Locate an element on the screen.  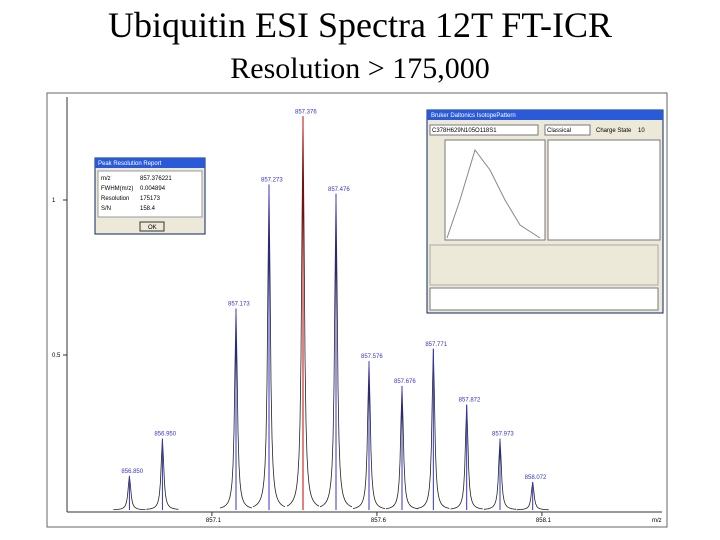
ok-button is located at coordinates (152, 226).